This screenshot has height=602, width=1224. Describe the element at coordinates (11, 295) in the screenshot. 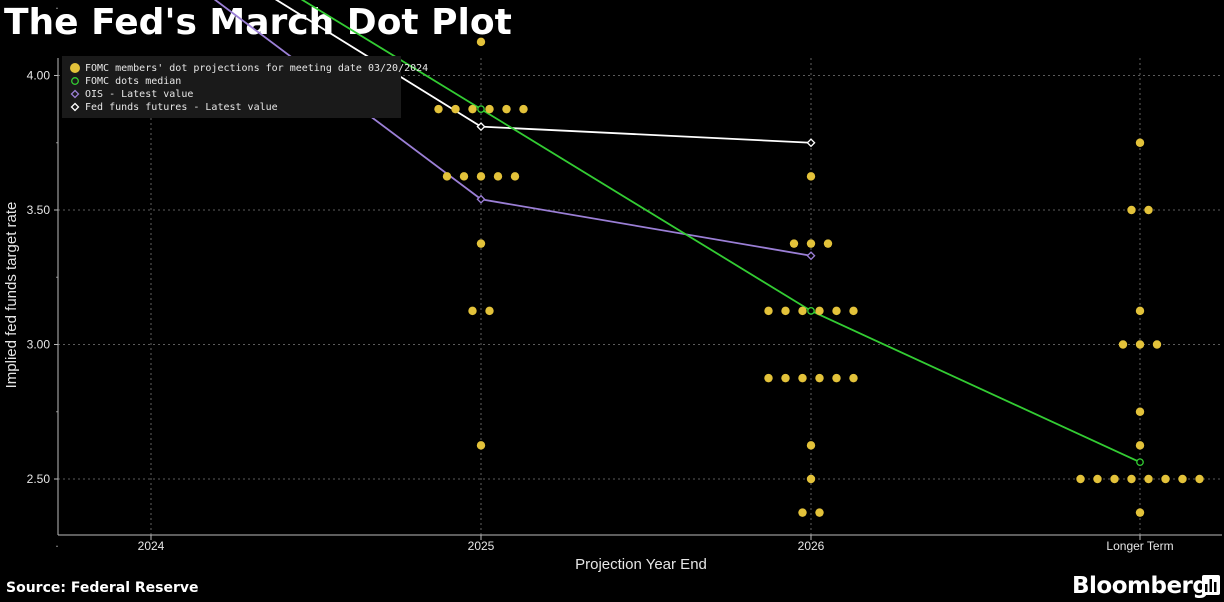

I see `y-axis-title: Implied fed funds target rate` at that location.